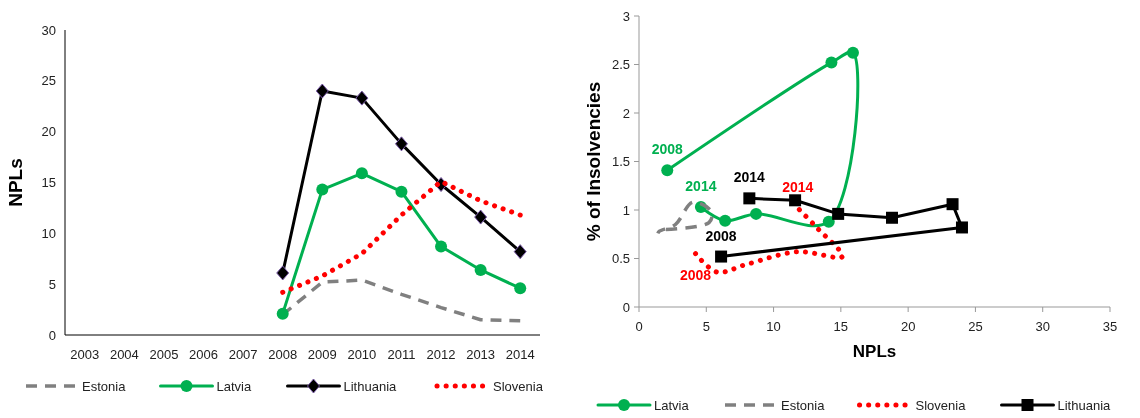  I want to click on y-tick-label: 30, so click(48, 30).